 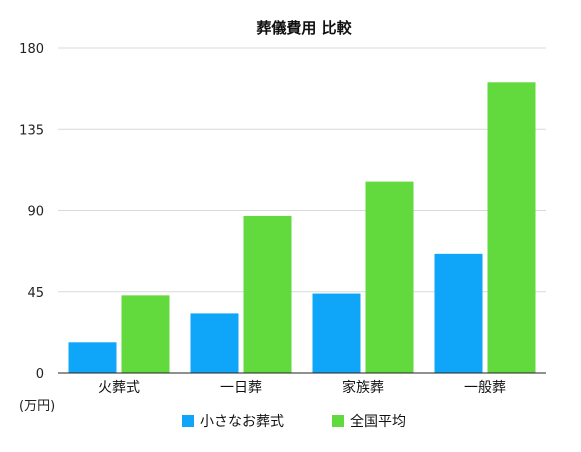 I want to click on x-category-label: 火葬式, so click(x=119, y=388).